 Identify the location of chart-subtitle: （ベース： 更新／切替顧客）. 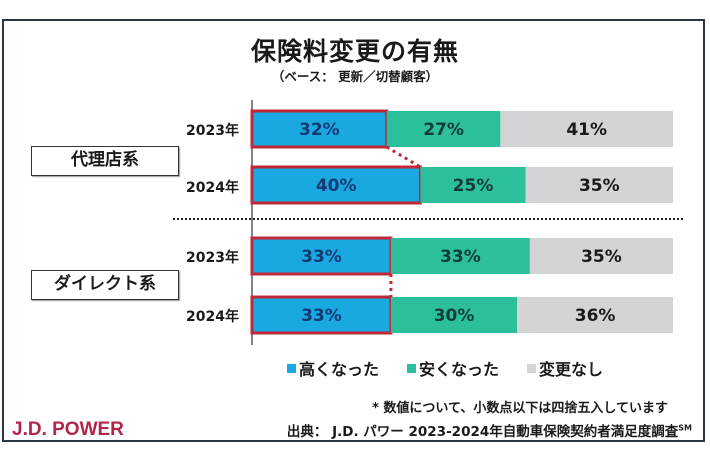
(355, 76).